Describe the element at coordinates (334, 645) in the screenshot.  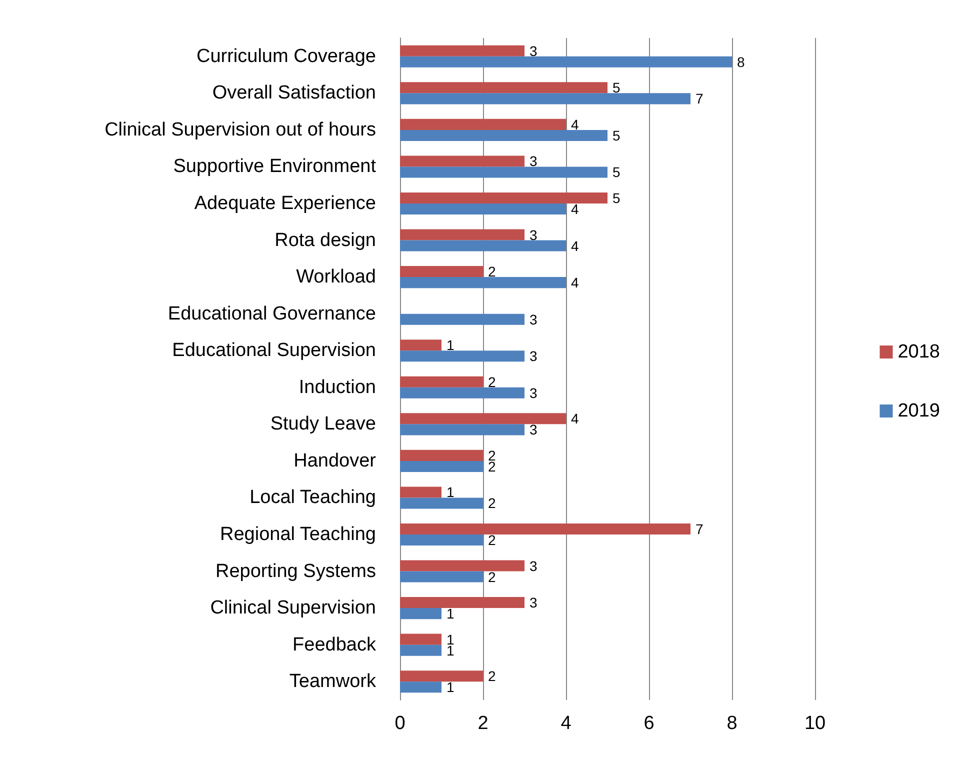
I see `y-tick-label: Feedback` at that location.